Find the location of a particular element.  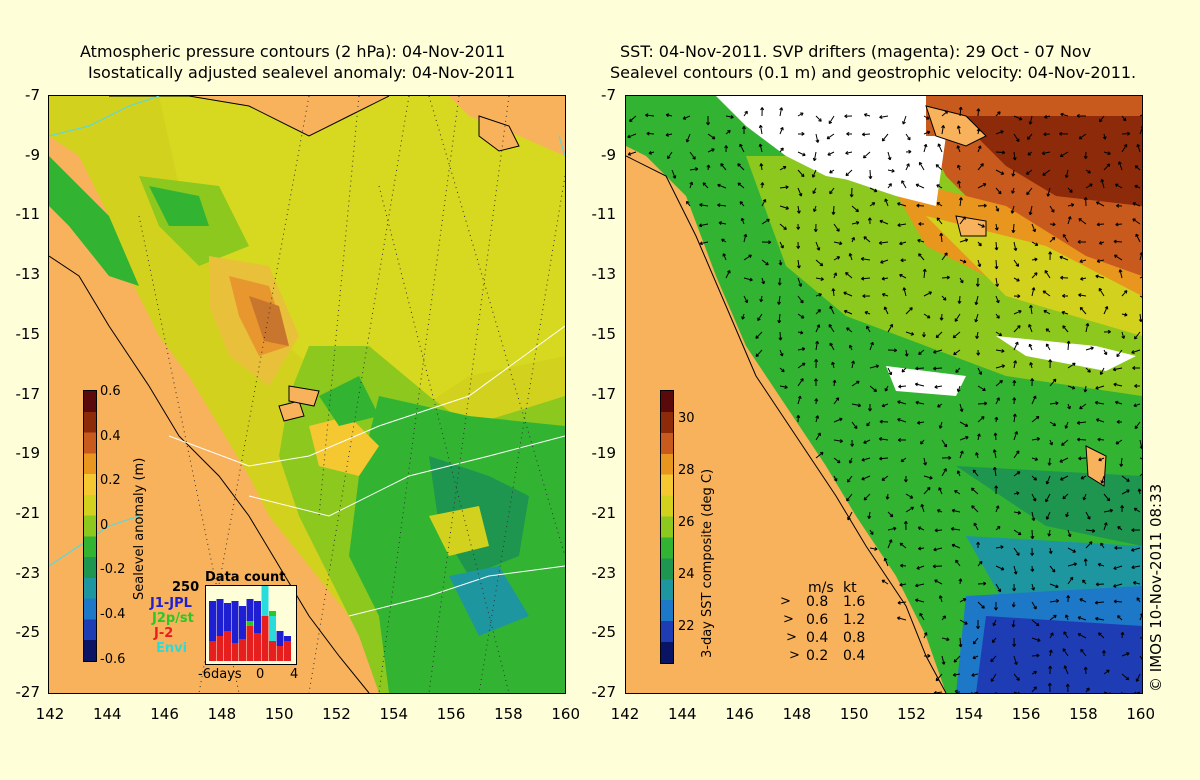

sealevel-colorbar-title: Sealevel anomaly (m) is located at coordinates (139, 528).